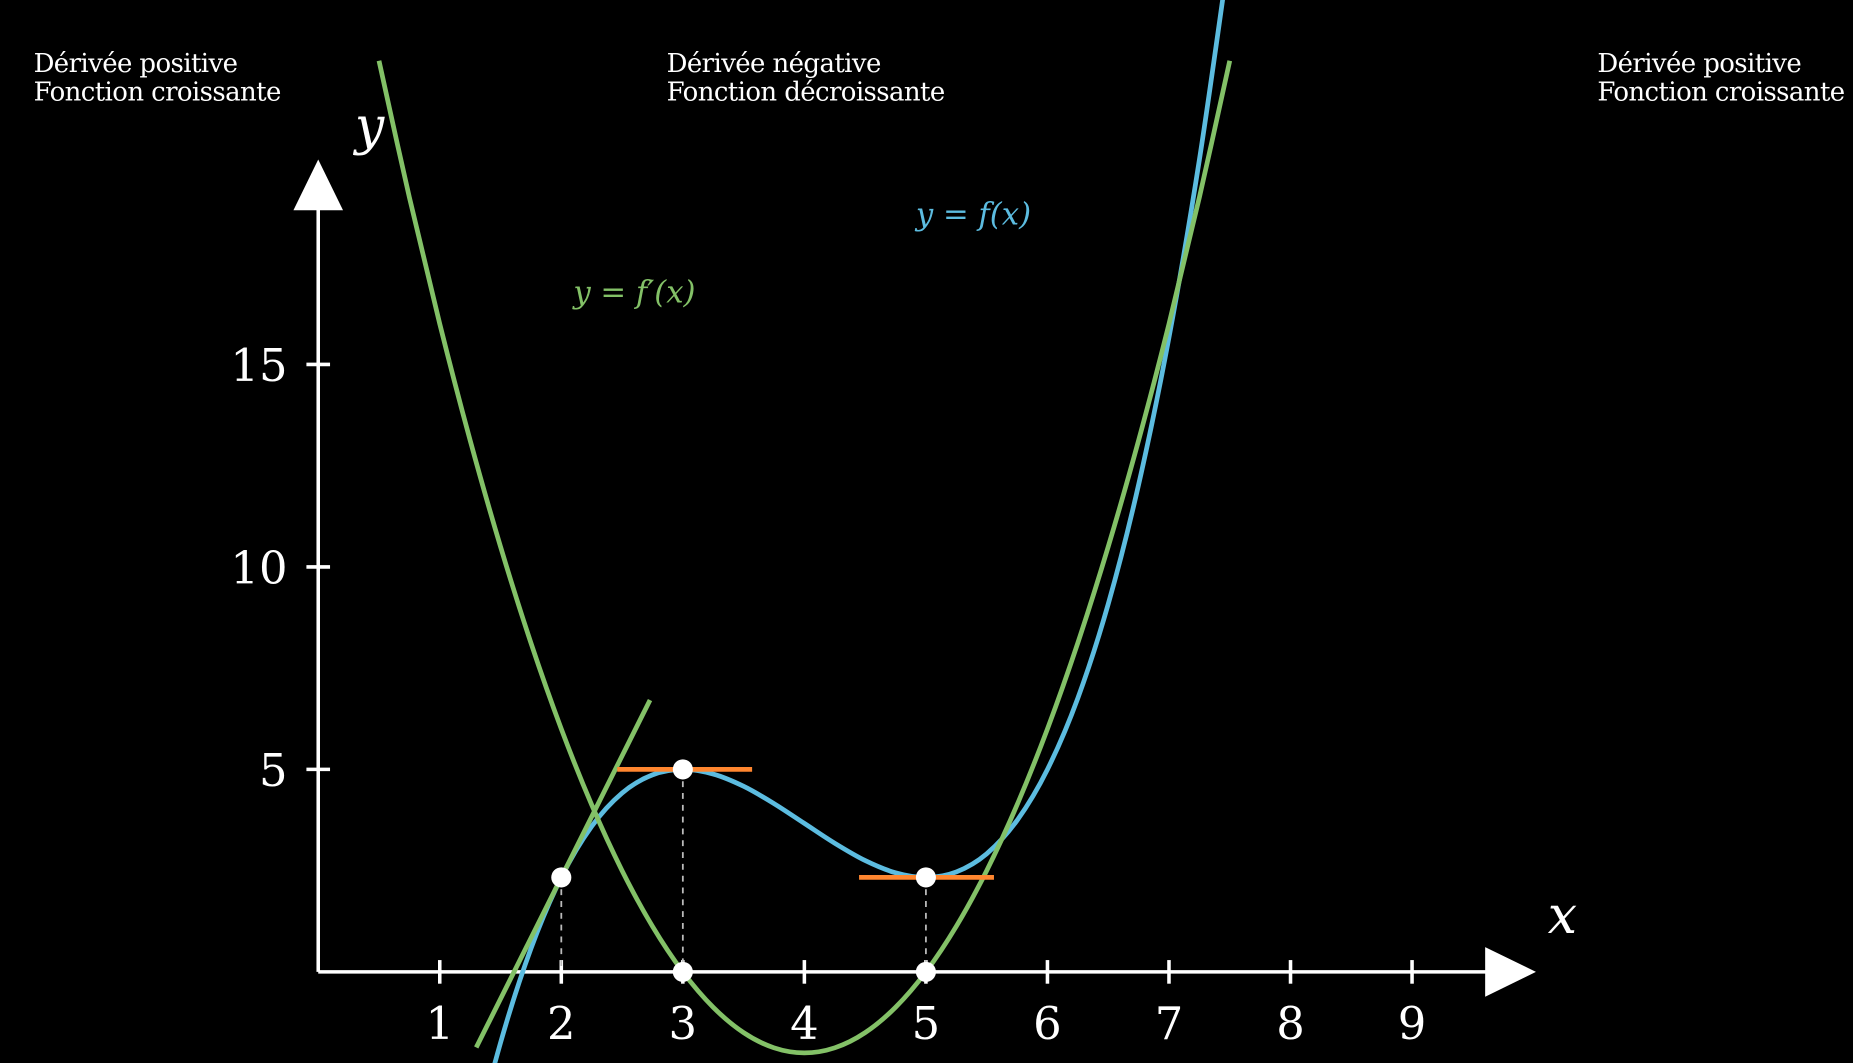 The width and height of the screenshot is (1853, 1063). Describe the element at coordinates (561, 1023) in the screenshot. I see `x-tick-label: 2` at that location.